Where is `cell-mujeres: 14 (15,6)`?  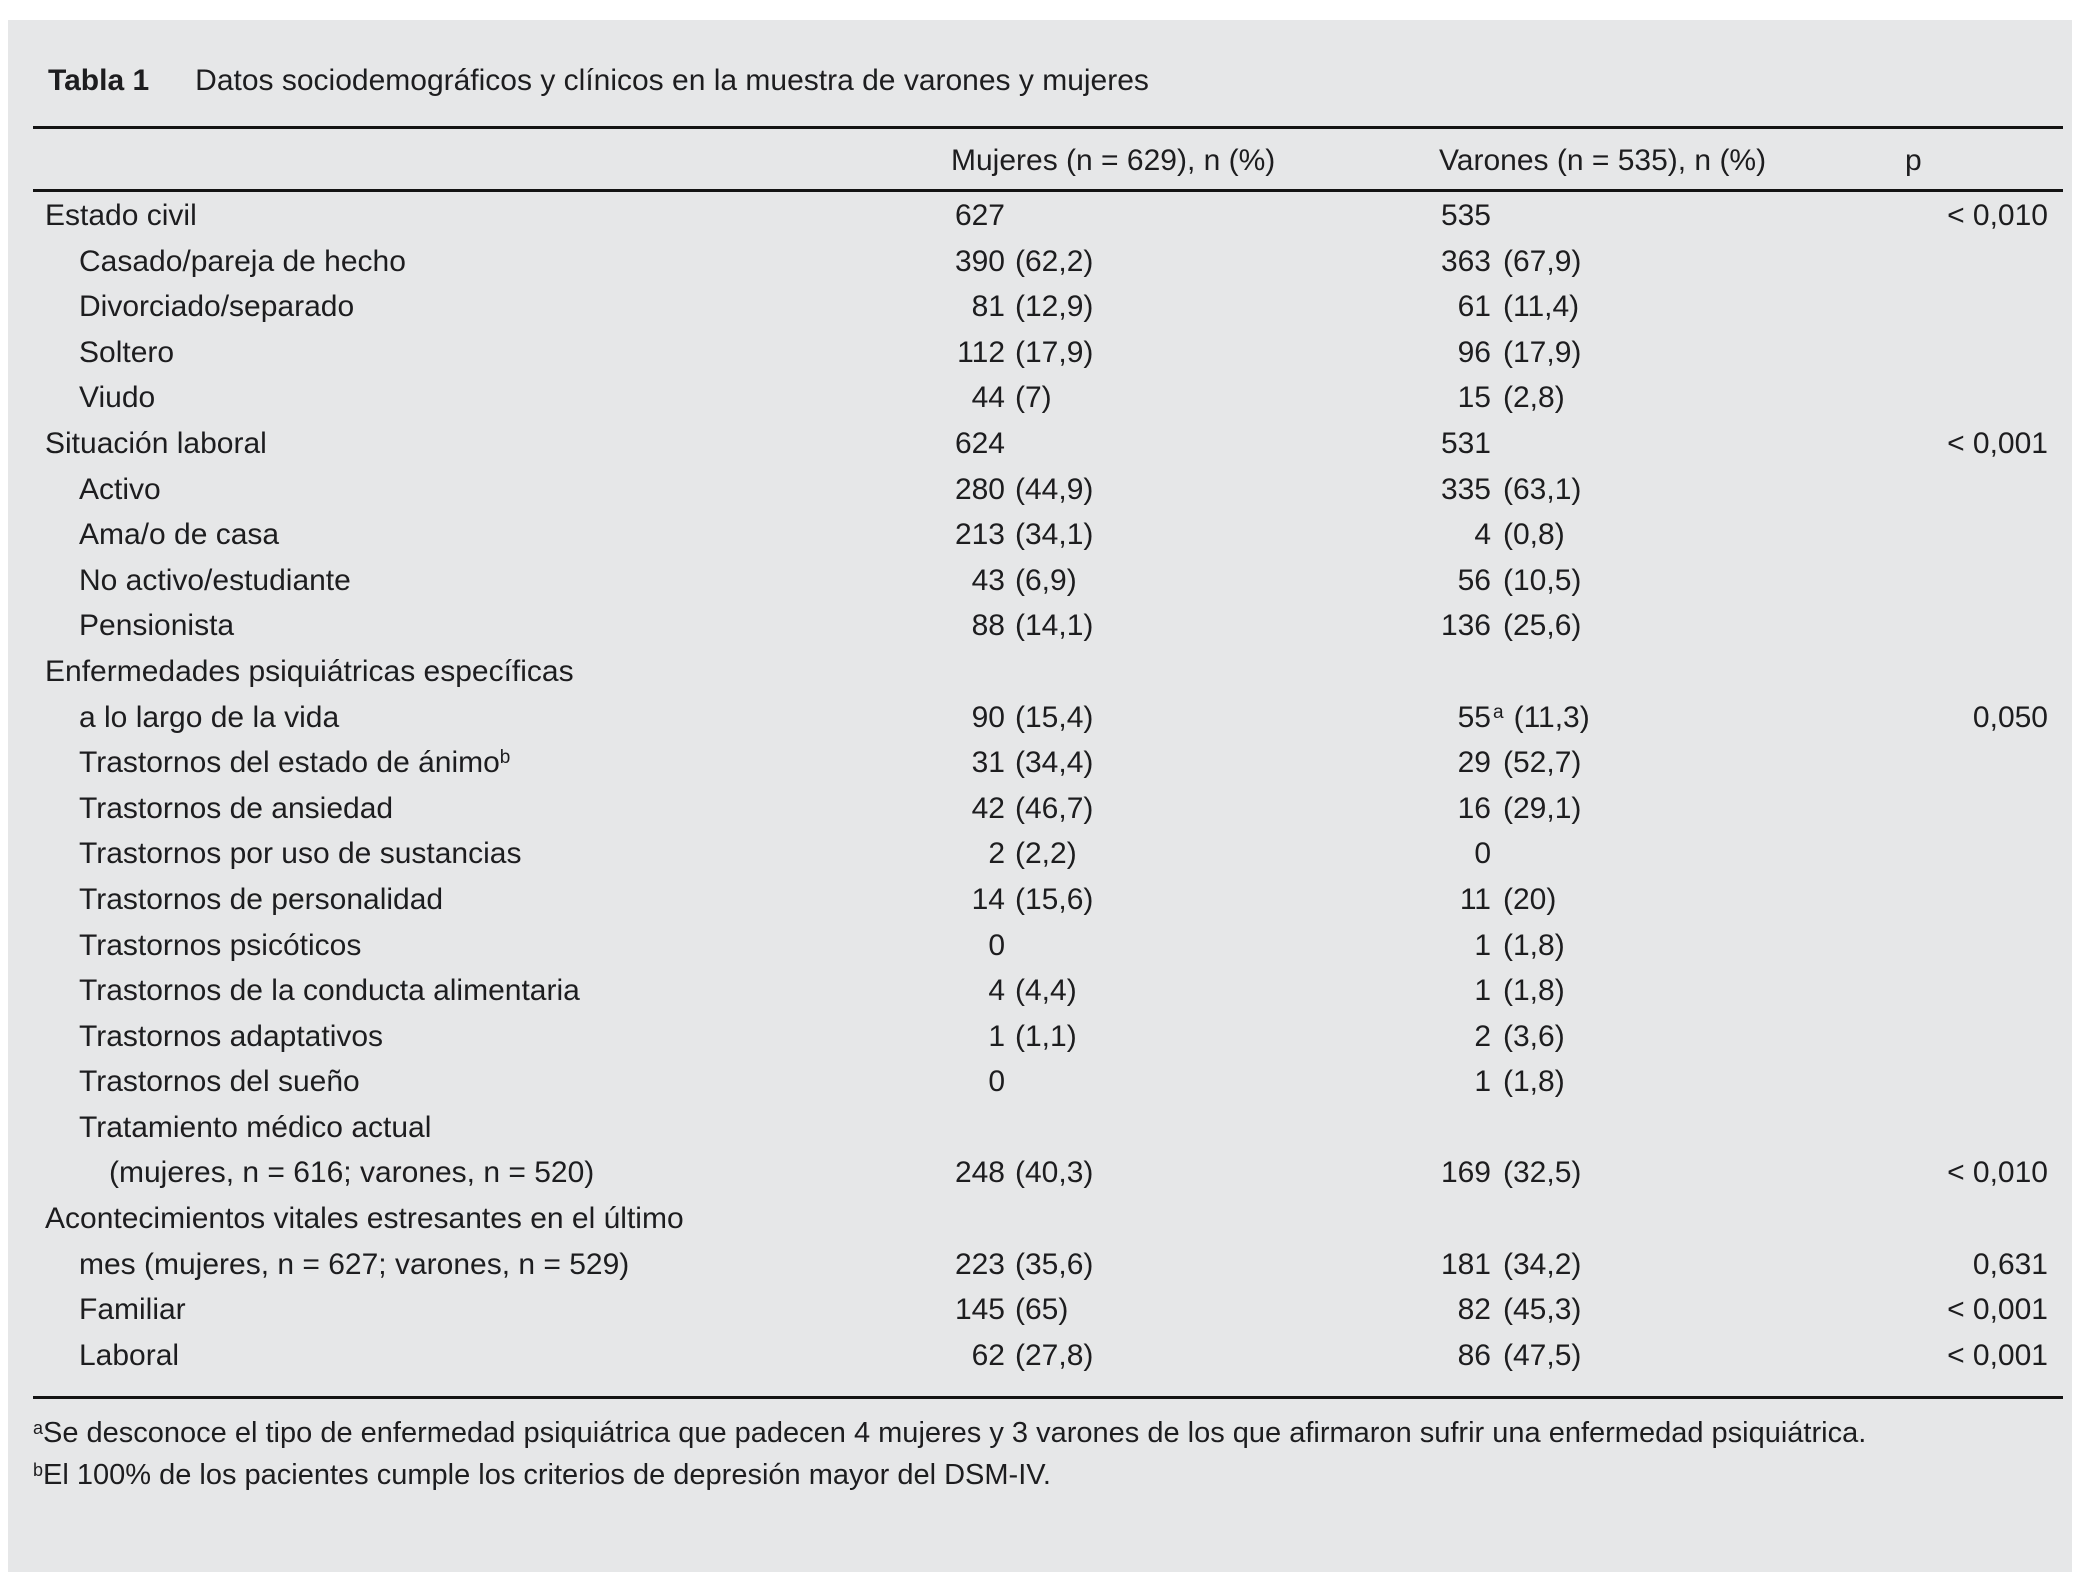
cell-mujeres: 14 (15,6) is located at coordinates (1022, 900).